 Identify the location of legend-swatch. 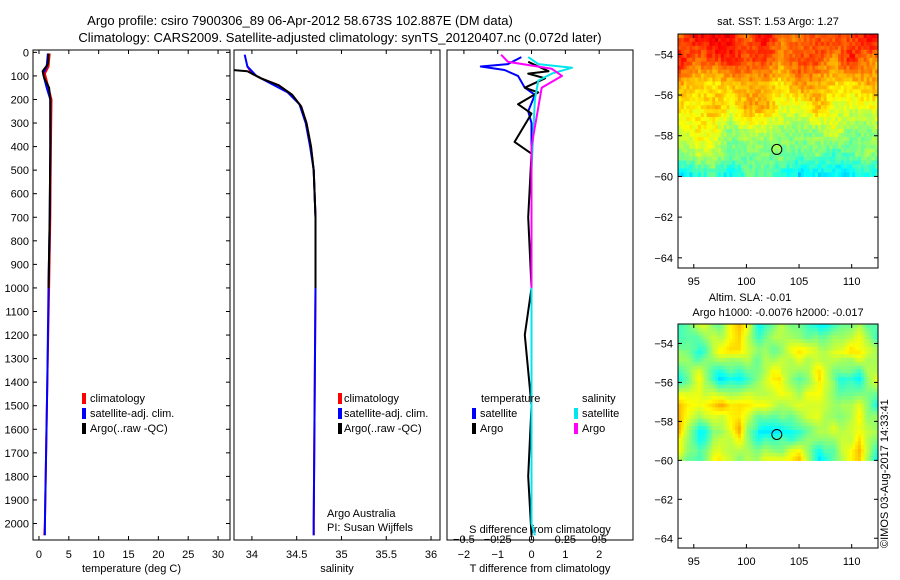
(474, 413).